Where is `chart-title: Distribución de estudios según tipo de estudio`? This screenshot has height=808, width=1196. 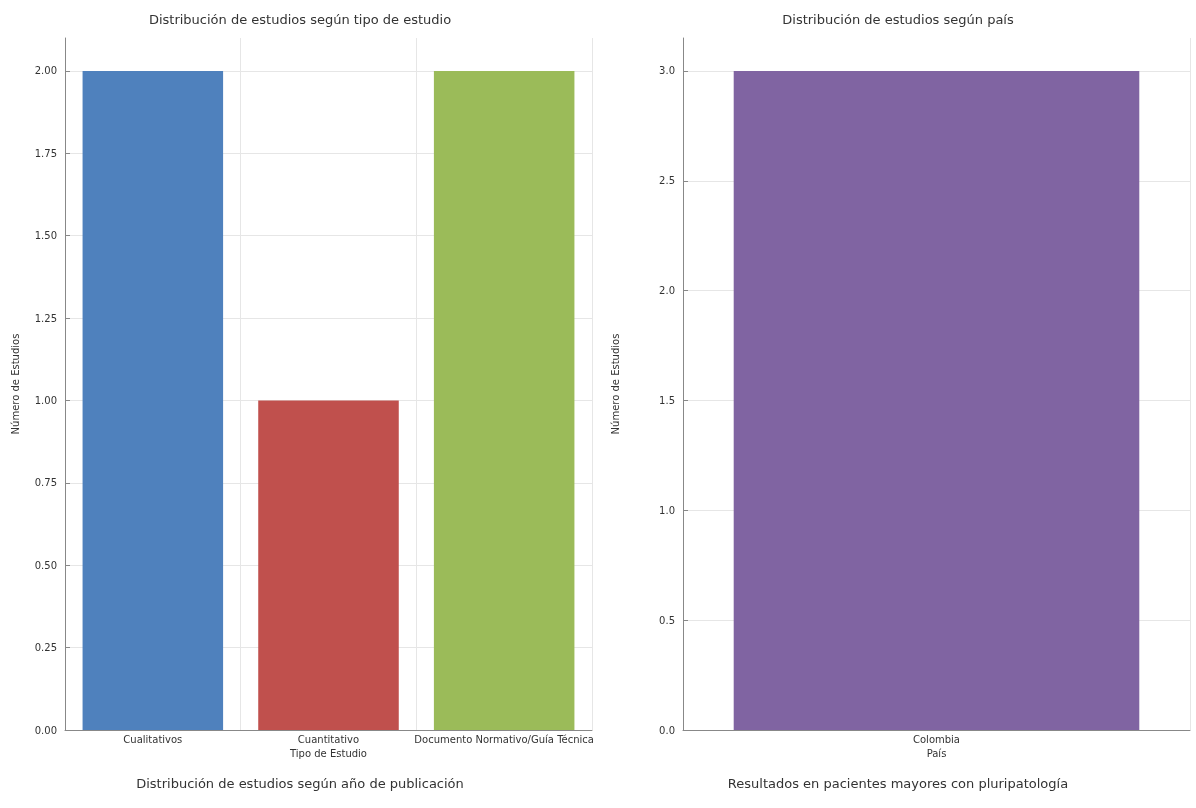 chart-title: Distribución de estudios según tipo de estudio is located at coordinates (300, 19).